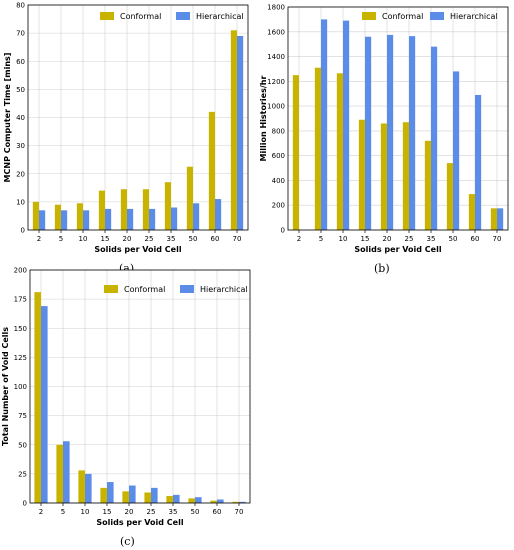 Image resolution: width=514 pixels, height=550 pixels. What do you see at coordinates (20, 300) in the screenshot?
I see `y-tick-label: 175` at bounding box center [20, 300].